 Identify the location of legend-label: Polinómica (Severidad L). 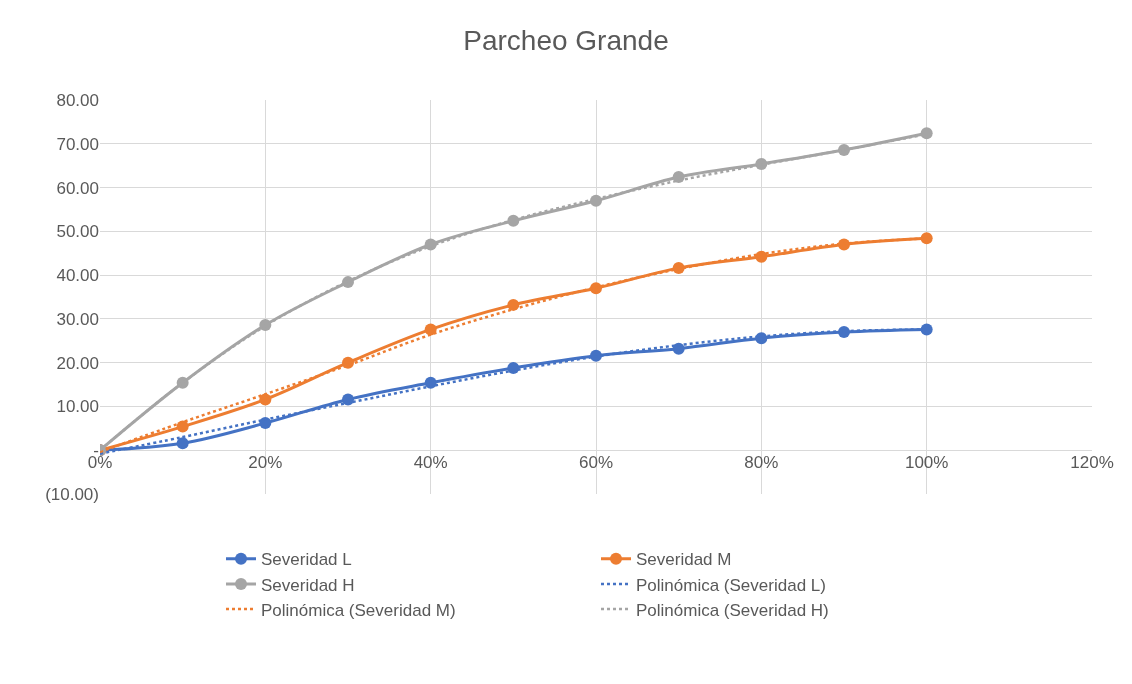
(731, 585).